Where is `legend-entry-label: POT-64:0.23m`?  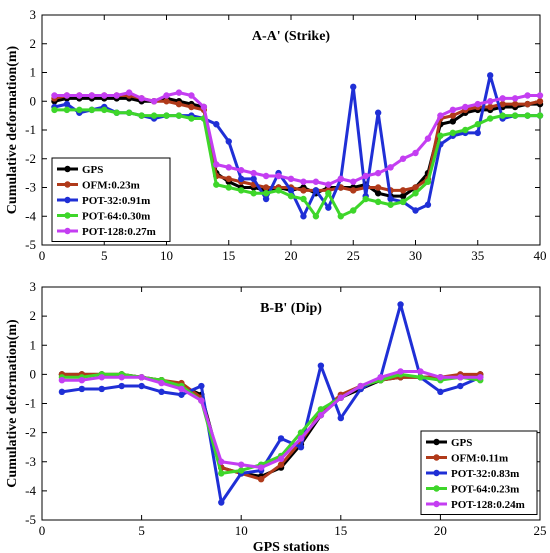 legend-entry-label: POT-64:0.23m is located at coordinates (485, 490).